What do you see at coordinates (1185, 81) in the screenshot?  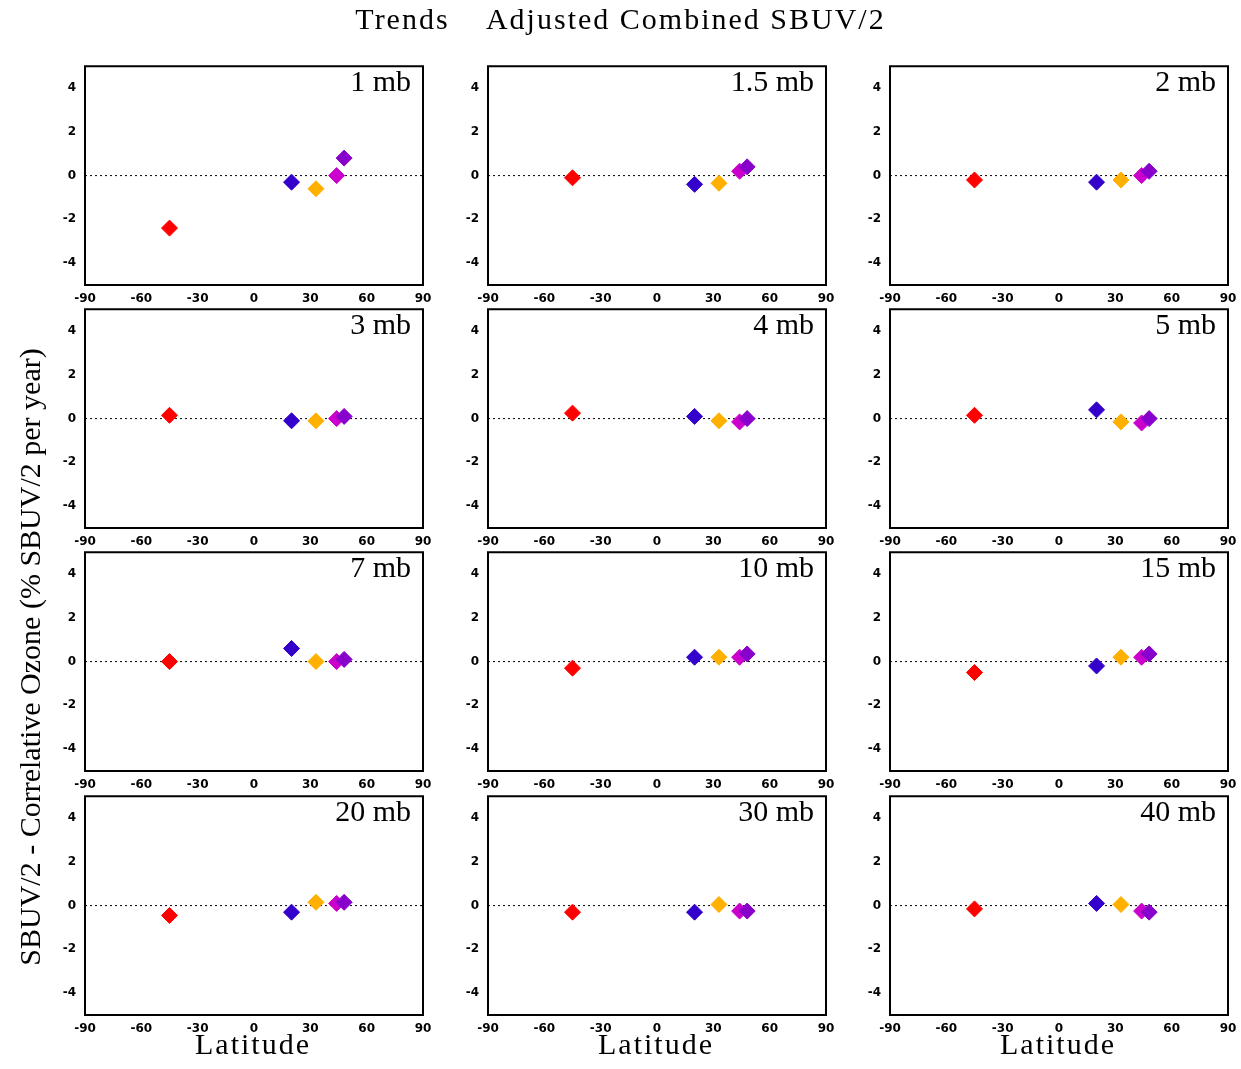 I see `annotation: 2 mb` at bounding box center [1185, 81].